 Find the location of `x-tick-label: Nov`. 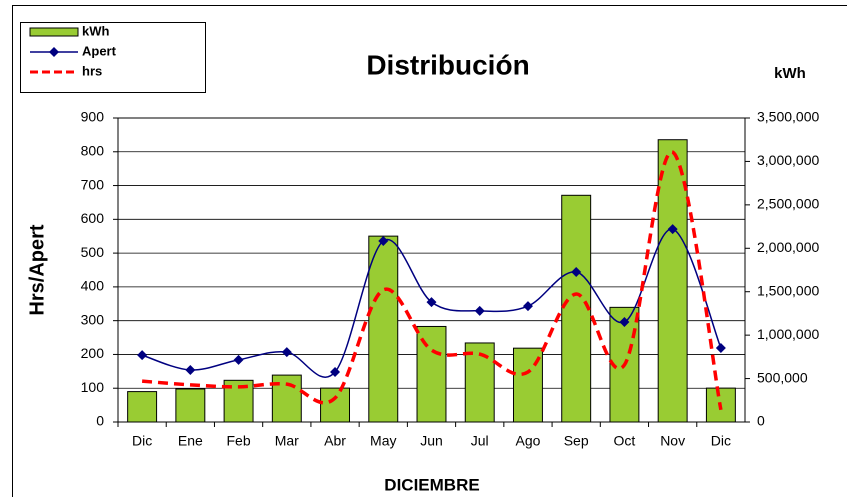

x-tick-label: Nov is located at coordinates (672, 441).